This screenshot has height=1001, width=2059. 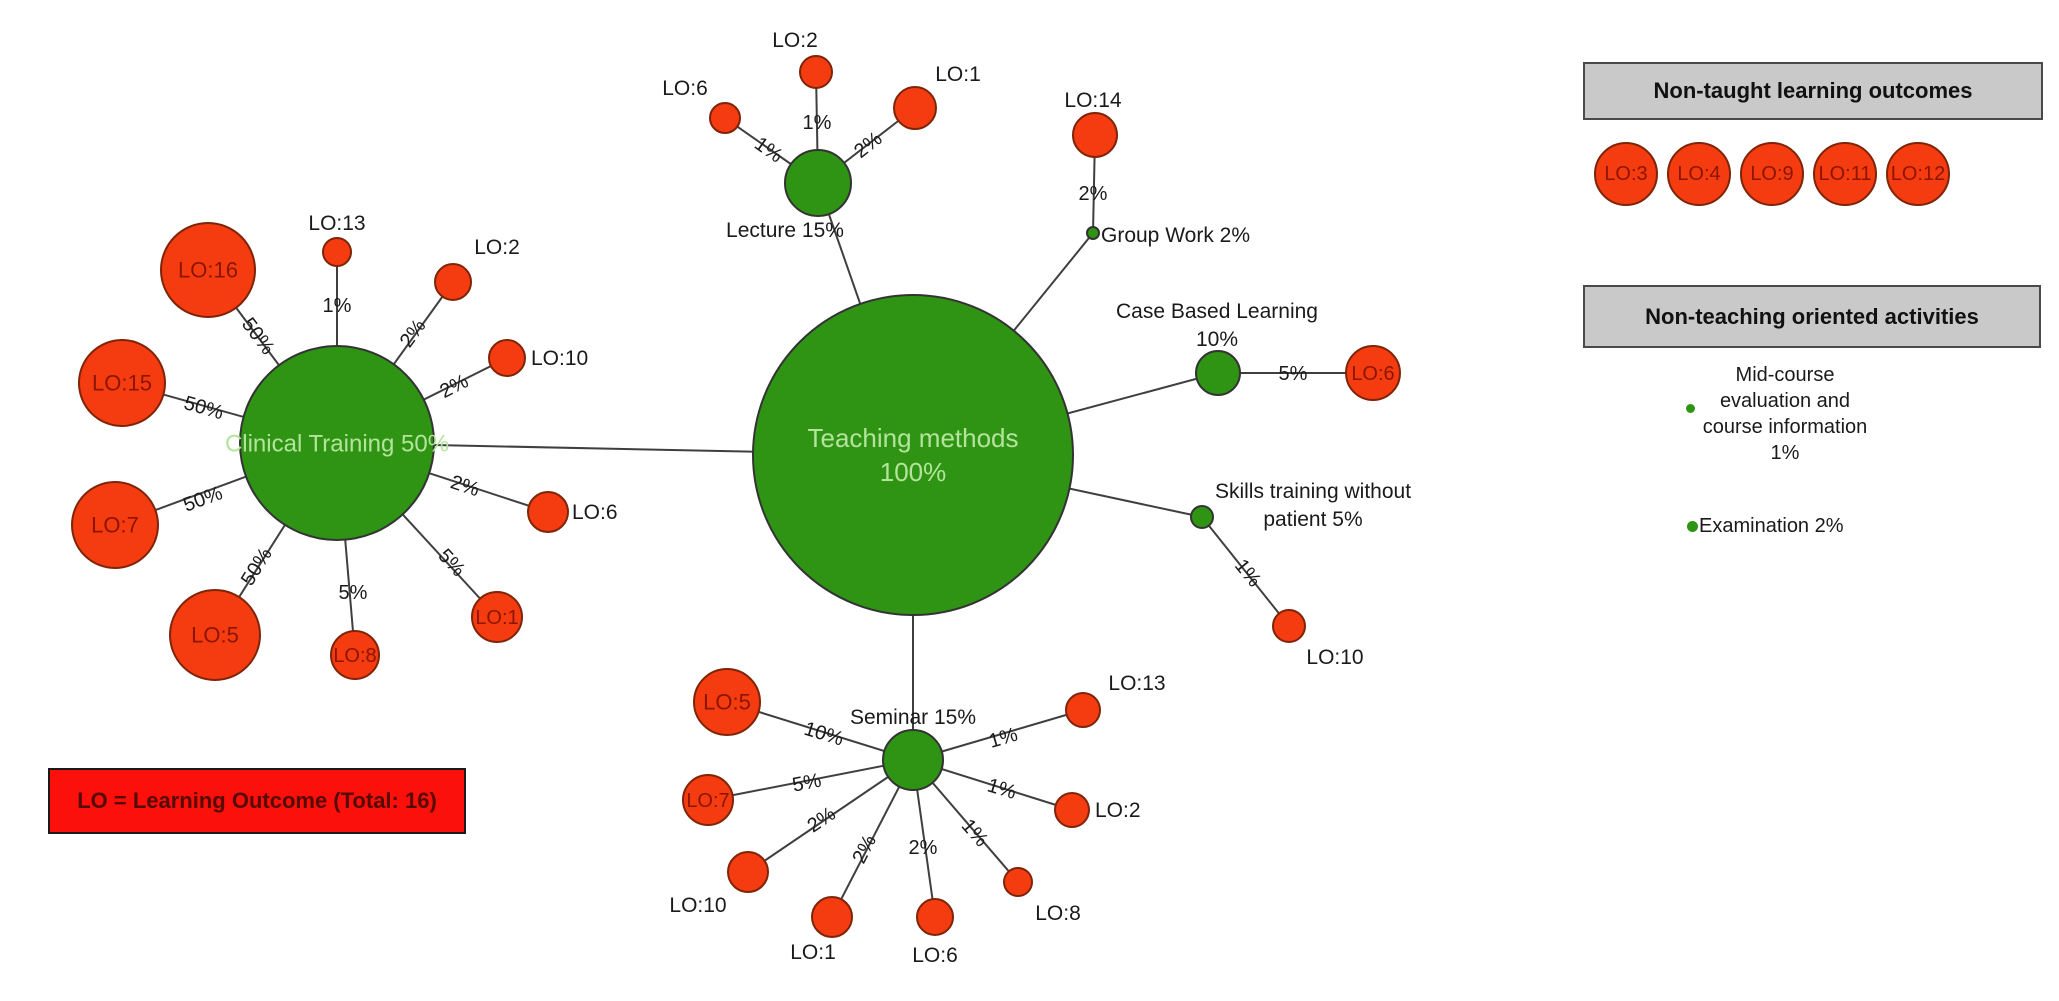 What do you see at coordinates (497, 617) in the screenshot?
I see `node-cl1` at bounding box center [497, 617].